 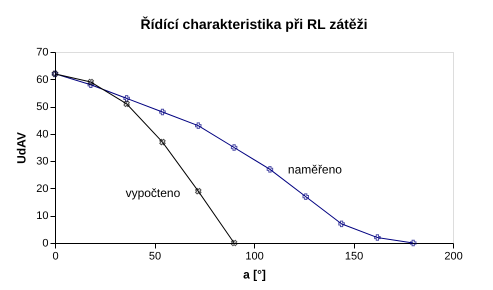 I want to click on y-tick-label: 40, so click(x=42, y=134).